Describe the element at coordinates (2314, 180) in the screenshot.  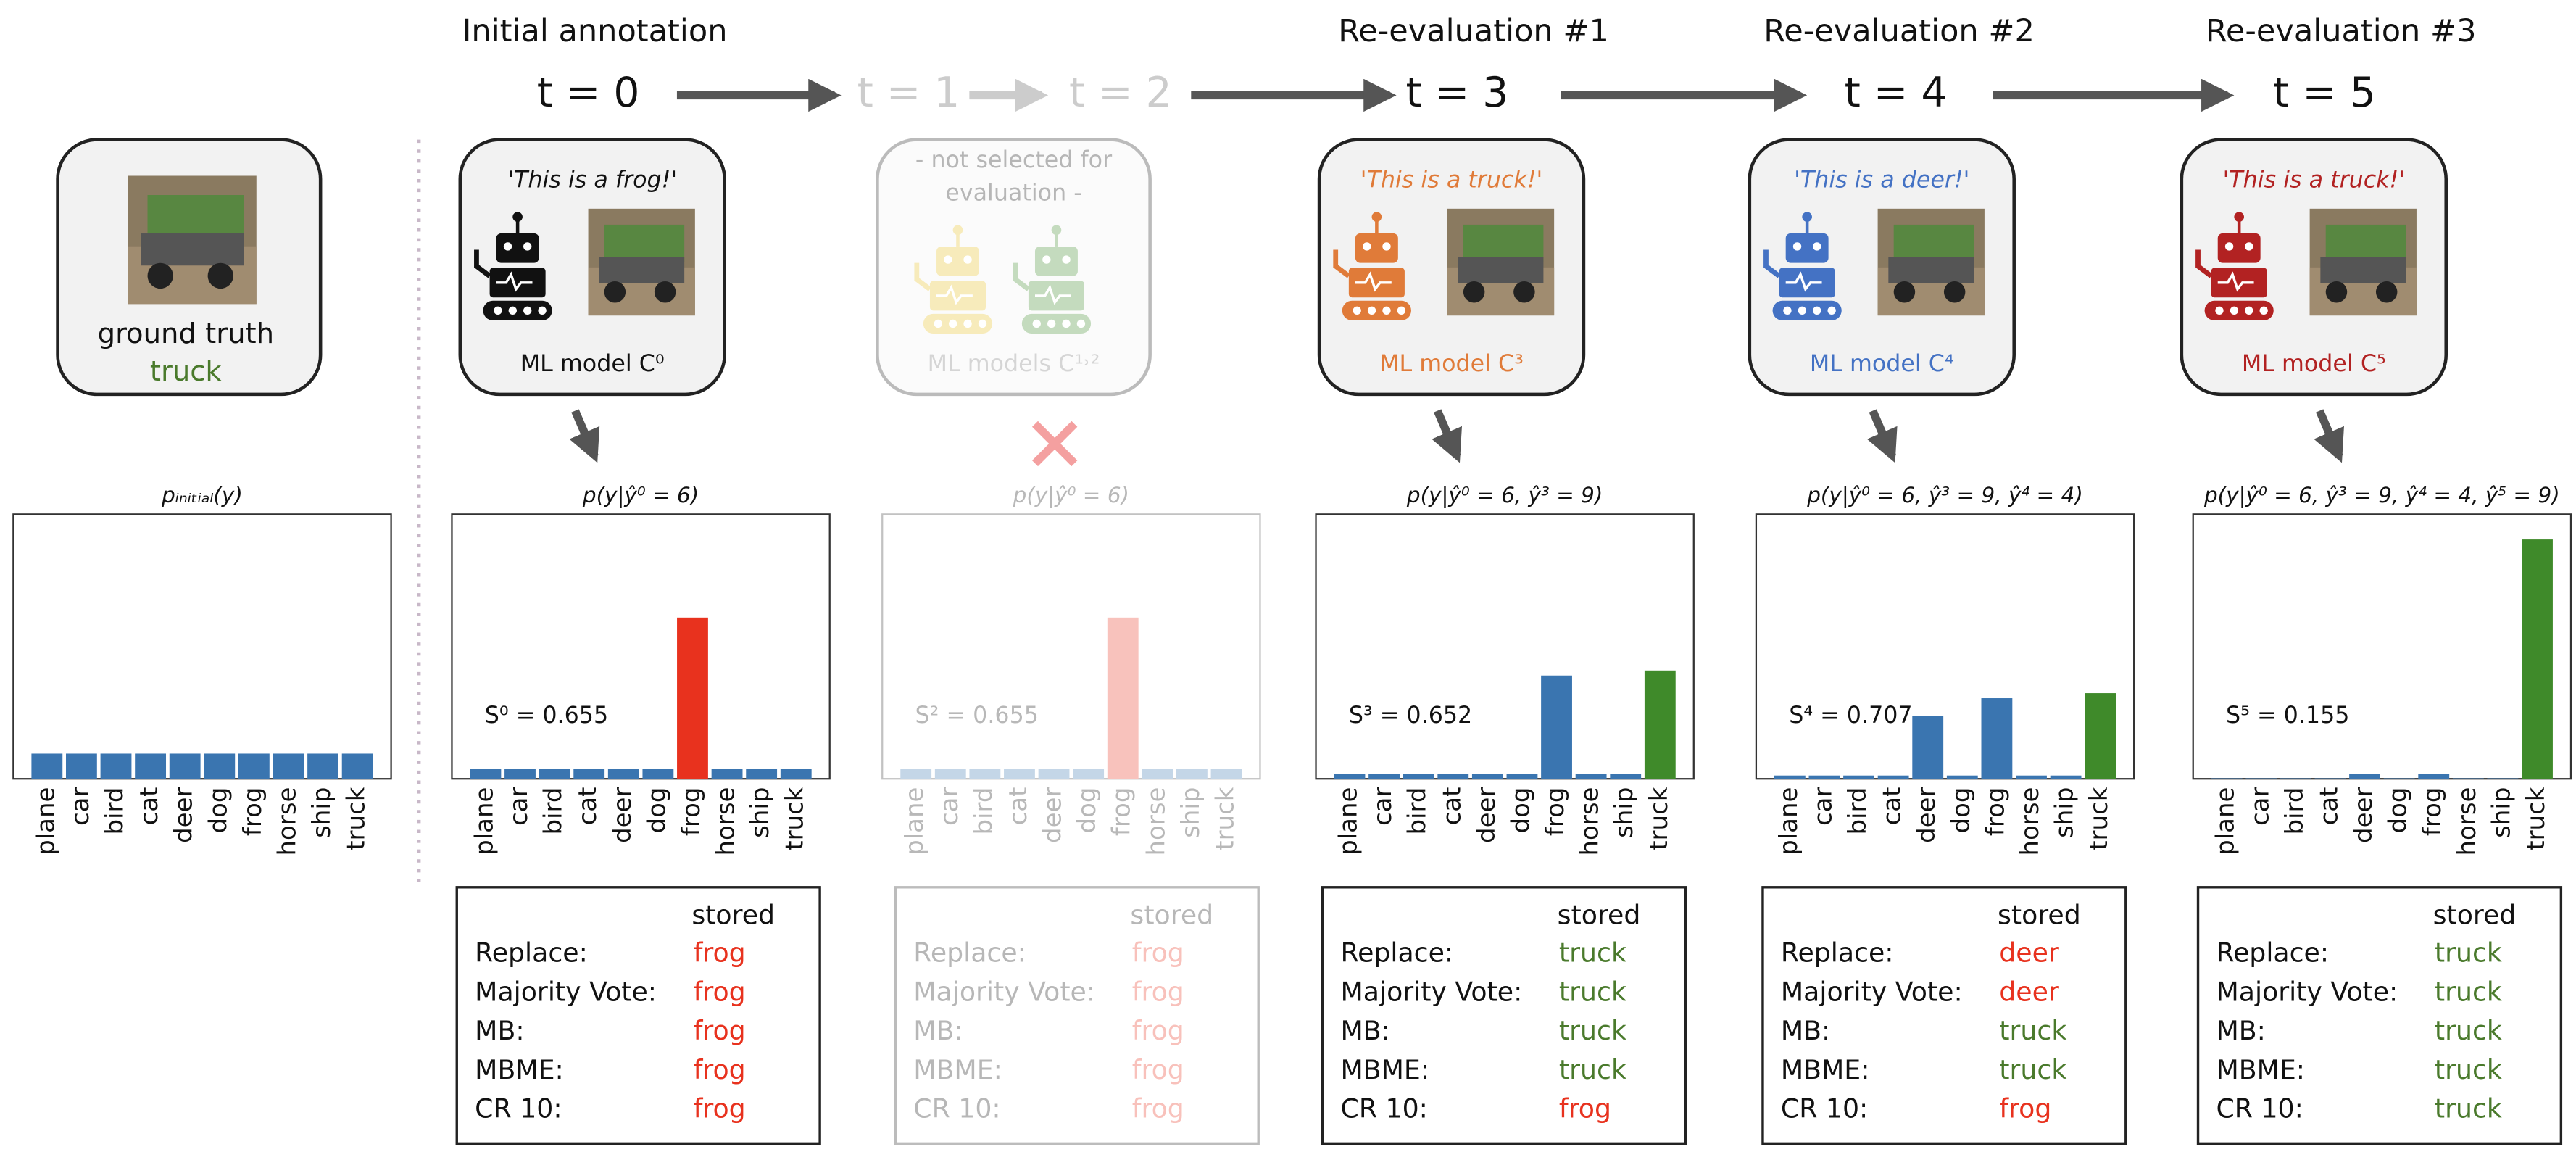
I see `quote: 'This is a truck!'` at that location.